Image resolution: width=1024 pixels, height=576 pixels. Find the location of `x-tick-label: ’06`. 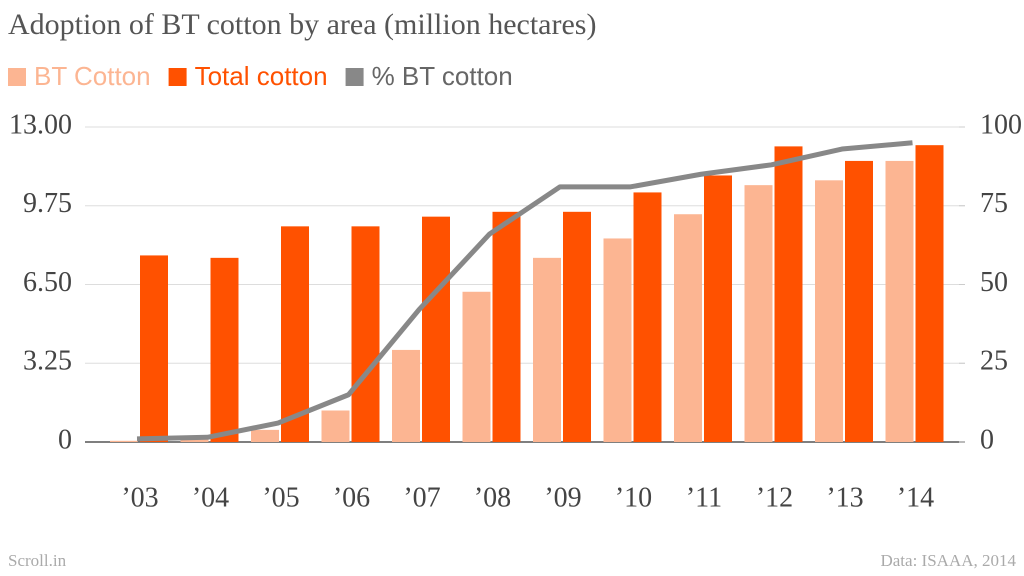

x-tick-label: ’06 is located at coordinates (351, 497).